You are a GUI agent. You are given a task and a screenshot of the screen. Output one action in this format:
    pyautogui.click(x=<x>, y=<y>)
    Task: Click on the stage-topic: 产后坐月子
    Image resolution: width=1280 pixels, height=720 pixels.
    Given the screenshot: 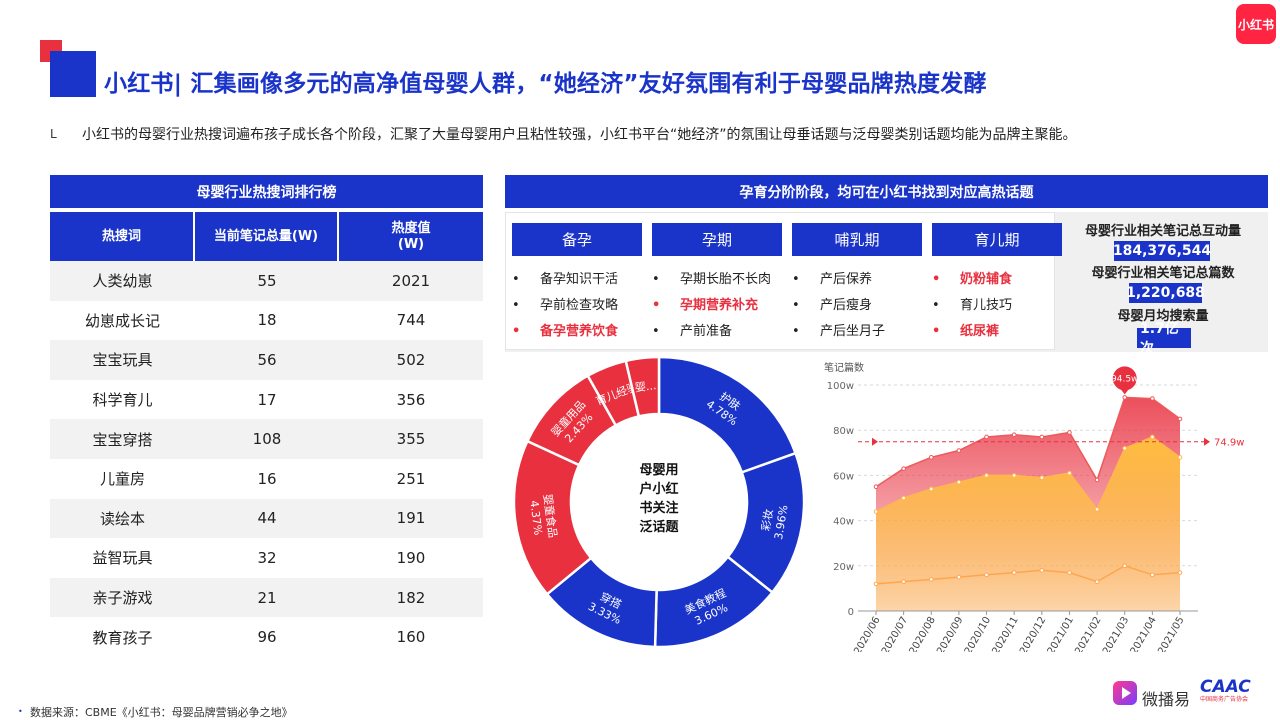 What is the action you would take?
    pyautogui.click(x=862, y=336)
    